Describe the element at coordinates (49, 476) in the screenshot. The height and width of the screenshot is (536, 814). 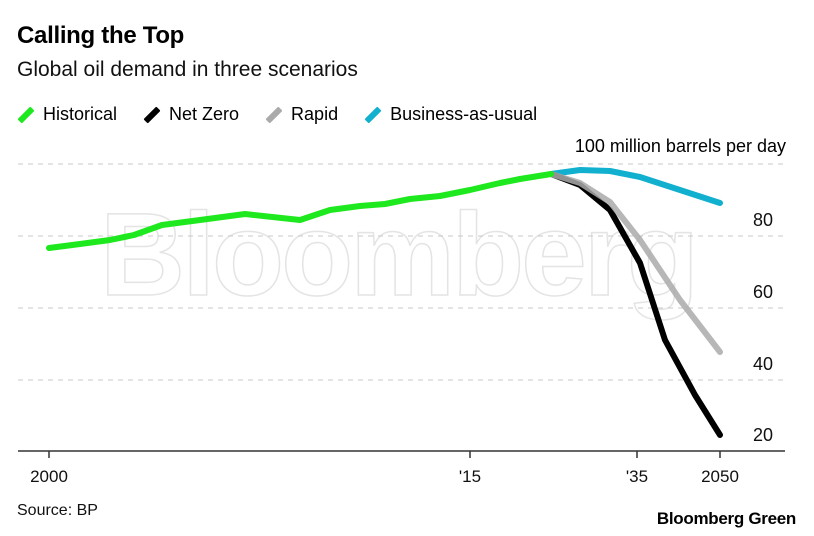
I see `x-tick-2000: 2000` at that location.